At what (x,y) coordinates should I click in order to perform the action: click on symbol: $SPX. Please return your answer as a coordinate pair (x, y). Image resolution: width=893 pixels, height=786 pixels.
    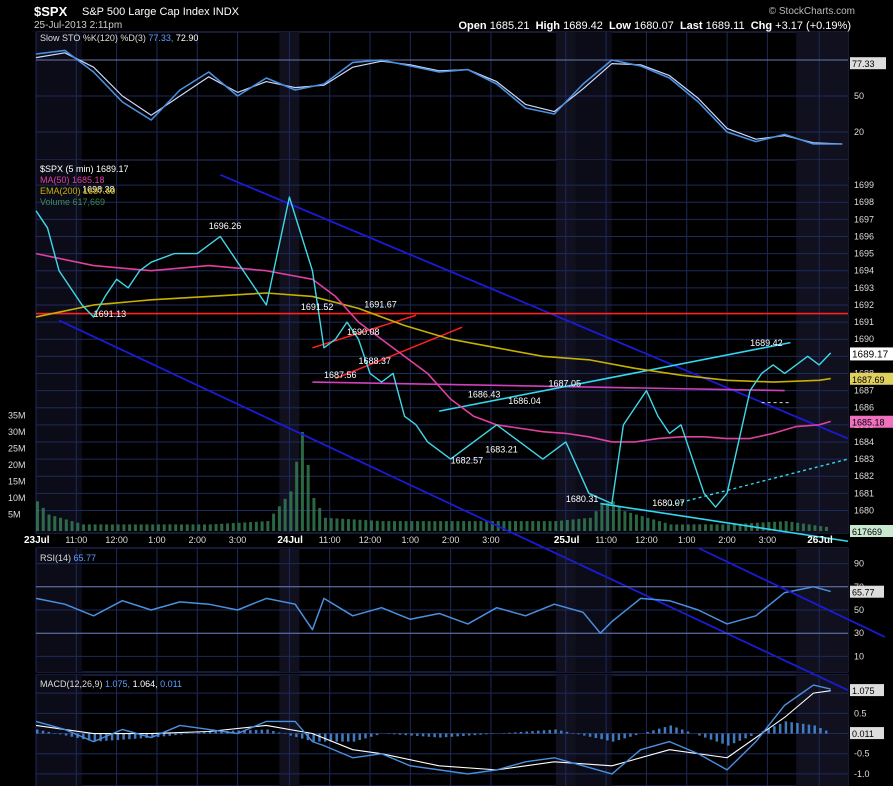
    Looking at the image, I should click on (51, 11).